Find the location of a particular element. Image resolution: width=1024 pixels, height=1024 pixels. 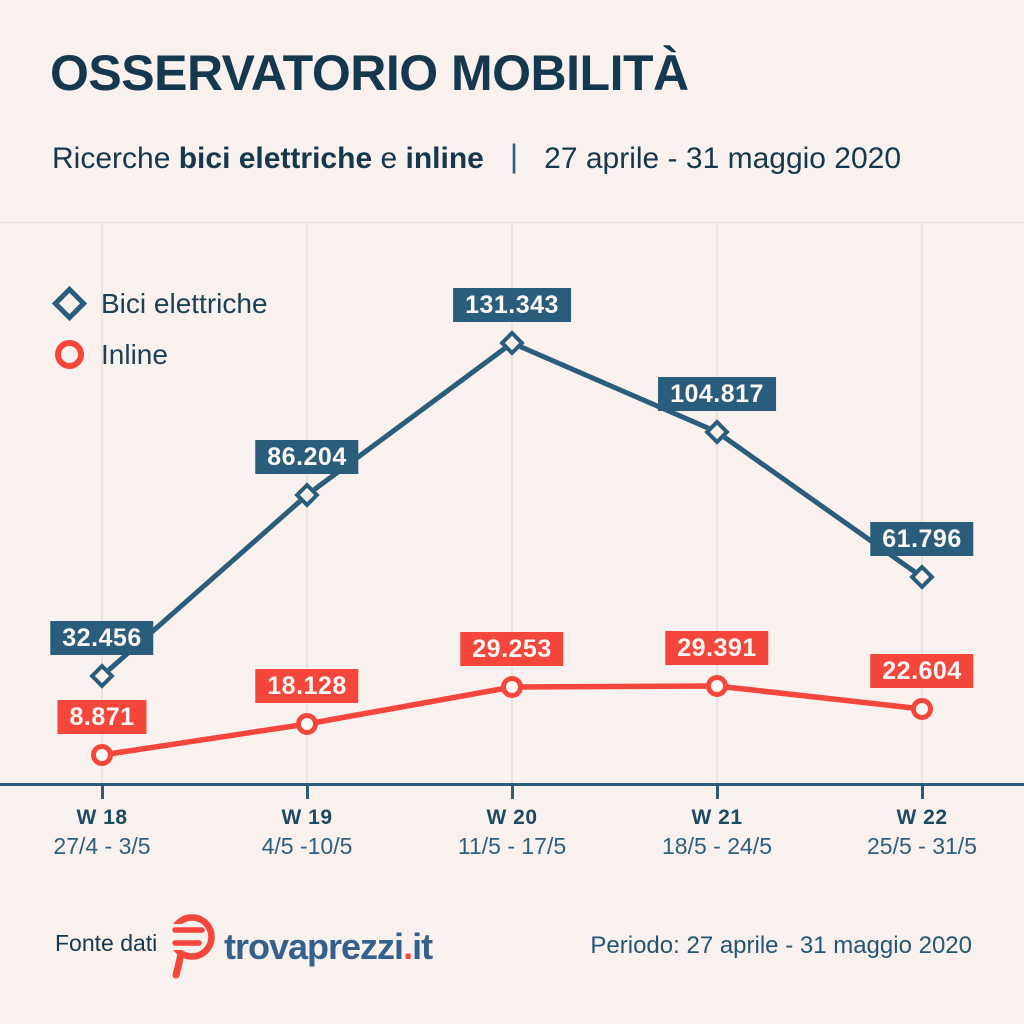

circle-legend-icon is located at coordinates (69, 354).